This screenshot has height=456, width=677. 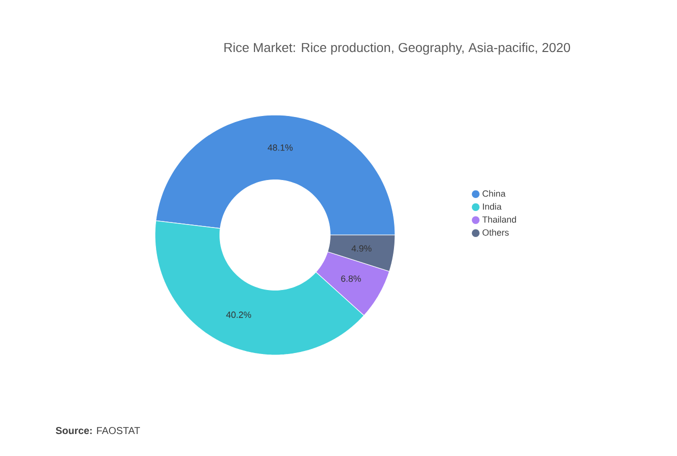 What do you see at coordinates (494, 193) in the screenshot?
I see `legend-label: China` at bounding box center [494, 193].